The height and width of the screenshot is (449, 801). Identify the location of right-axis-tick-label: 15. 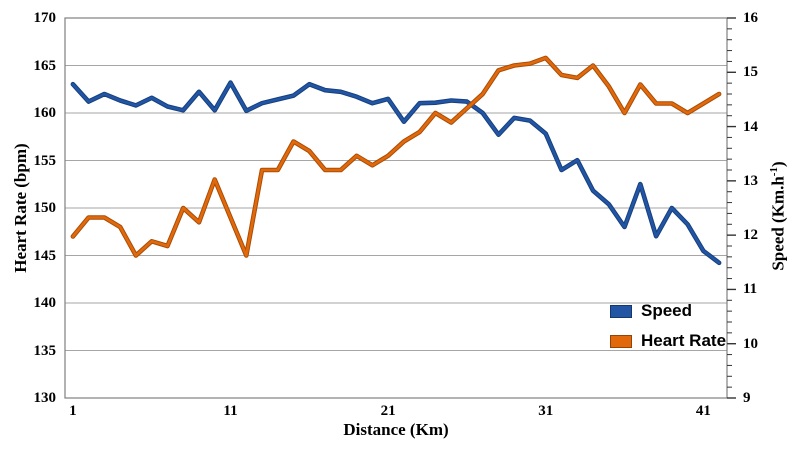
(750, 72).